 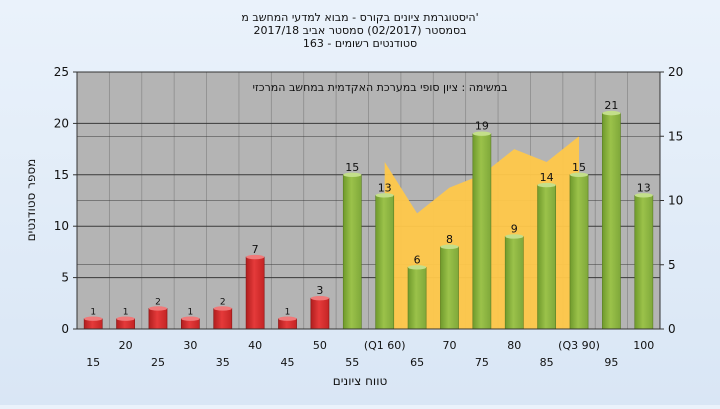 I want to click on y-tick-label: 25, so click(x=61, y=72).